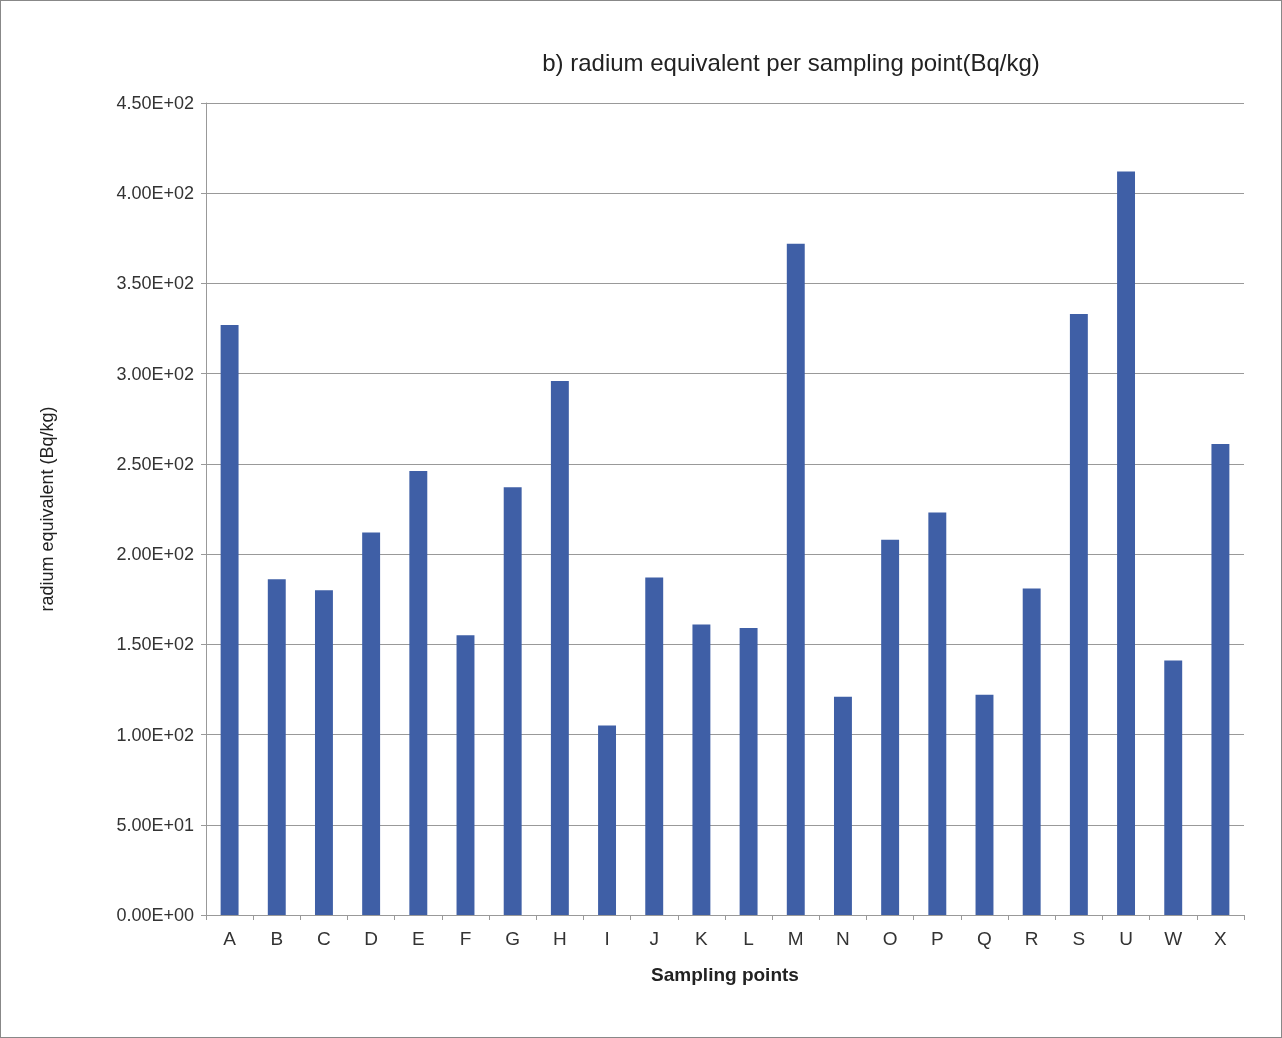 The height and width of the screenshot is (1038, 1282). Describe the element at coordinates (418, 938) in the screenshot. I see `x-tick-label: E` at that location.